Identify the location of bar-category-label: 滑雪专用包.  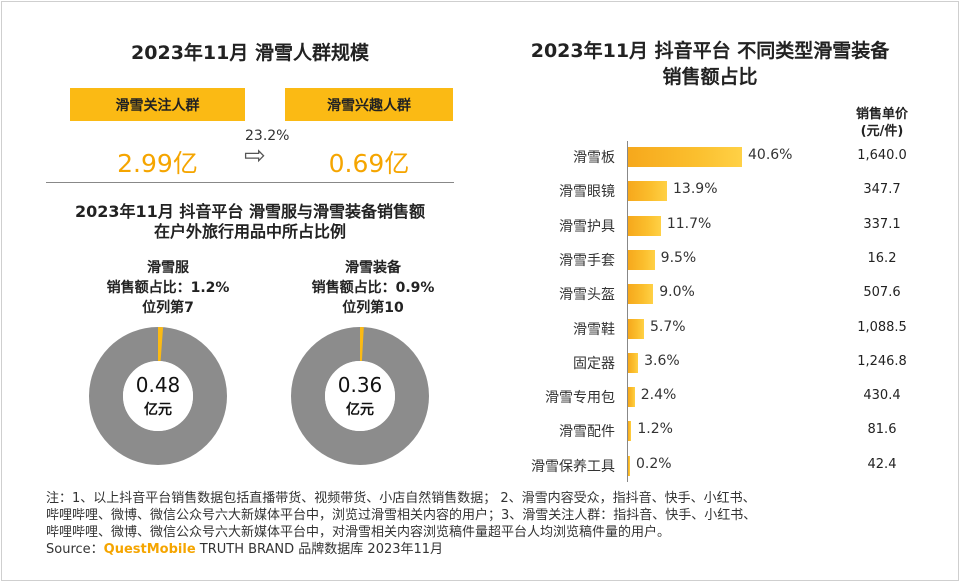
(580, 398).